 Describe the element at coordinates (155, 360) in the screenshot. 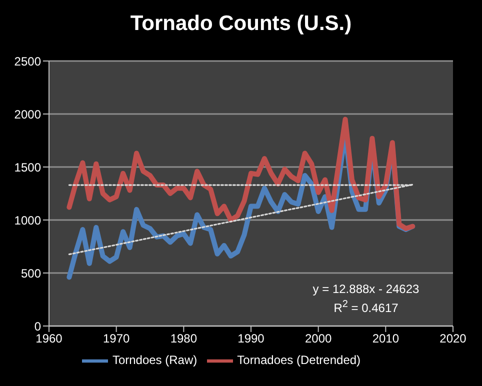

I see `legend-label: Torndoes (Raw)` at that location.